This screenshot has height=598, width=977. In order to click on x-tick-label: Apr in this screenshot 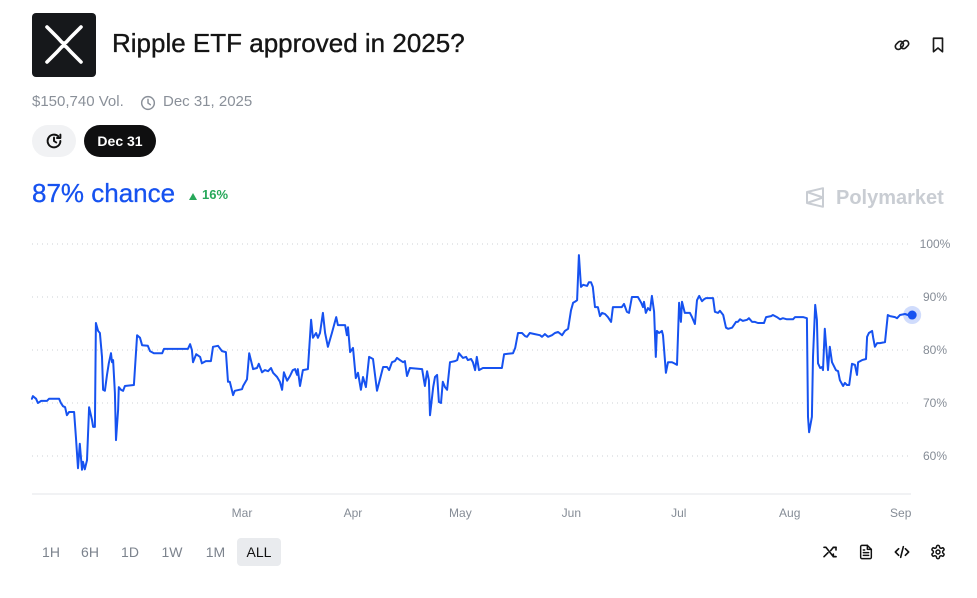, I will do `click(353, 513)`.